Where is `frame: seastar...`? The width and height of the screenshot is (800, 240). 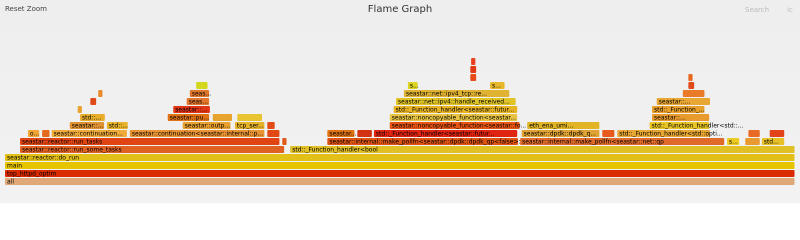 frame: seastar... is located at coordinates (342, 133).